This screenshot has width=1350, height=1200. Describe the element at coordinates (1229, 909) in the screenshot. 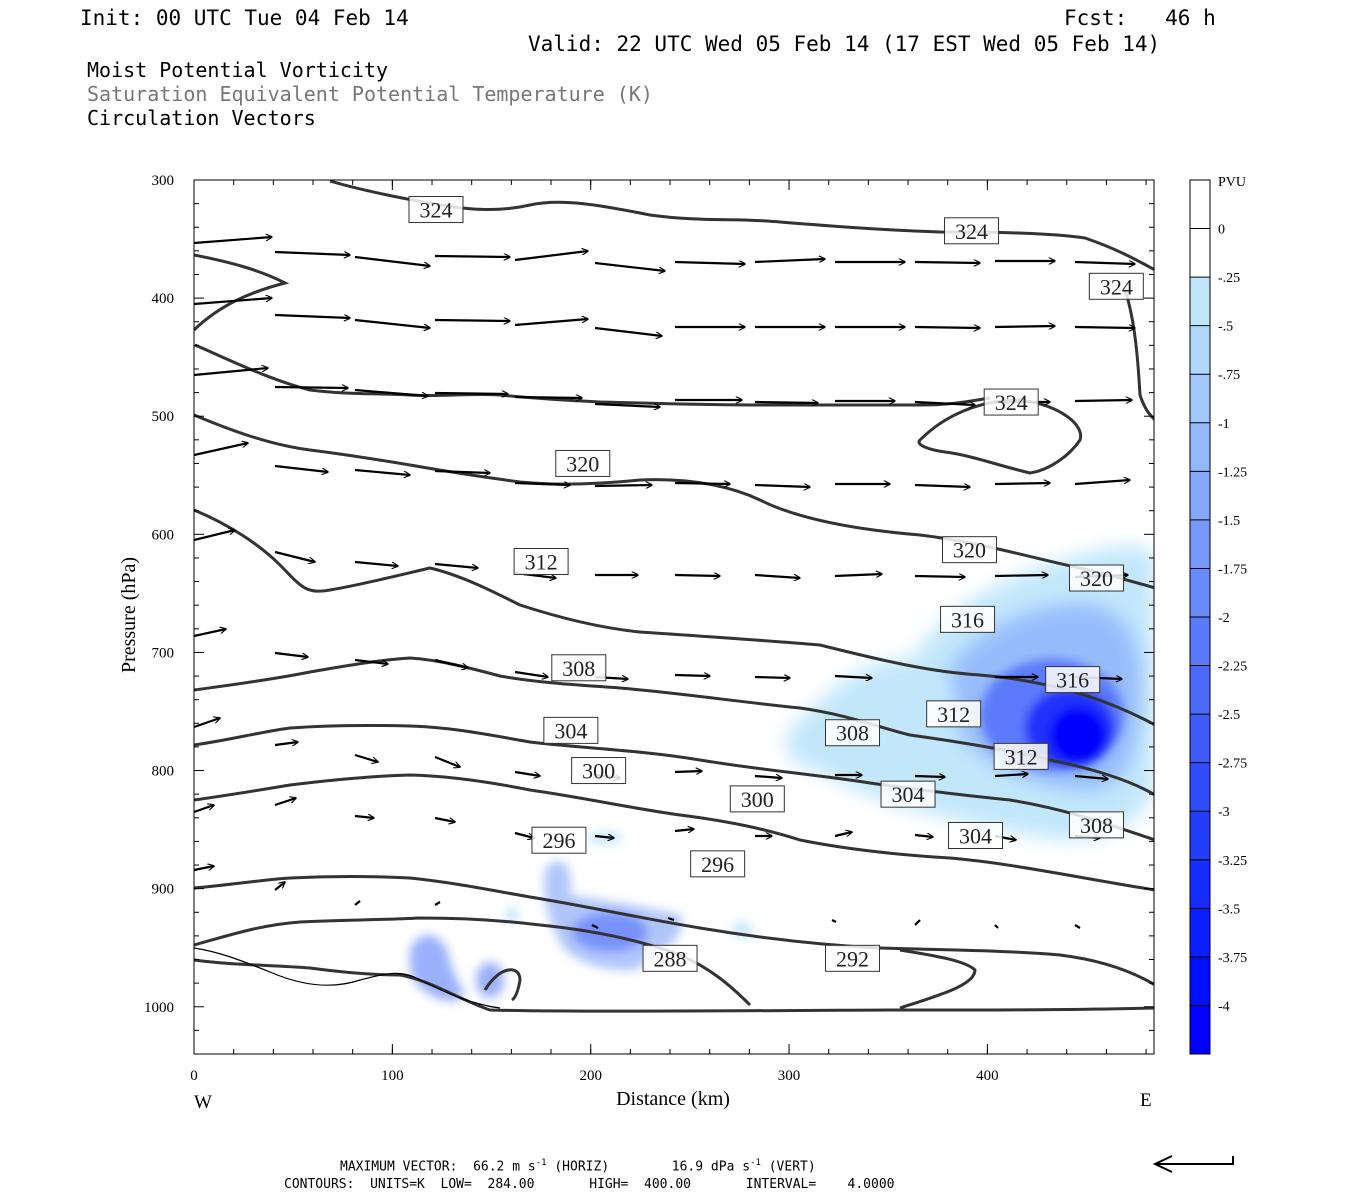

I see `colorbar-label: -3.5` at that location.